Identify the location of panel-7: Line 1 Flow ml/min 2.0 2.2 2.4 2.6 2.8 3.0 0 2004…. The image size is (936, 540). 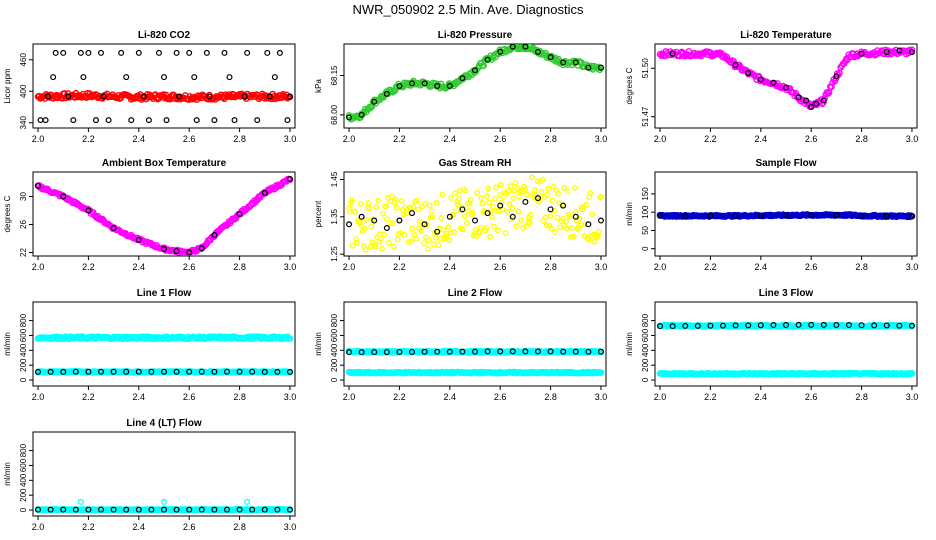
(149, 345).